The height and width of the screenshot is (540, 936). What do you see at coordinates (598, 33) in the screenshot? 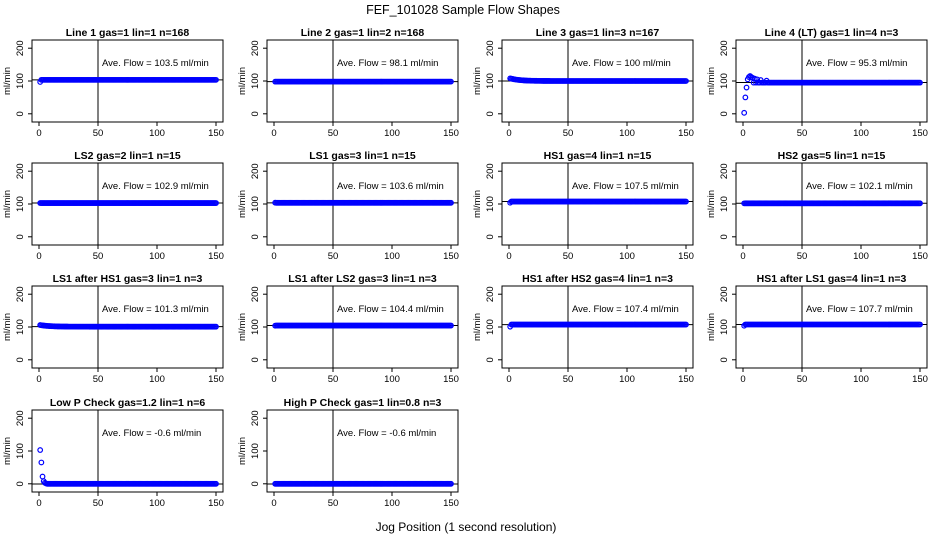
I see `panel-title: Line 3 gas=1 lin=3 n=167` at bounding box center [598, 33].